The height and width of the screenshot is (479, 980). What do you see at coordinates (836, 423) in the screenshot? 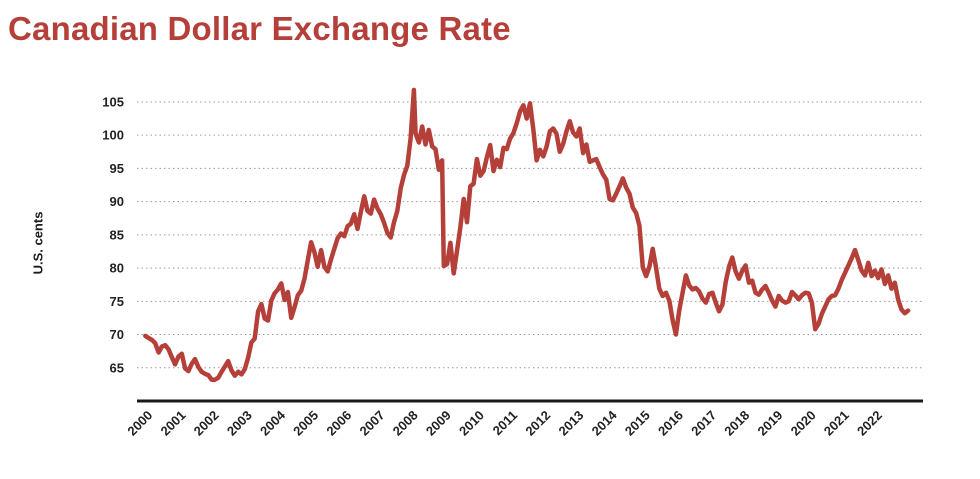
I see `x-tick-label: 2021` at bounding box center [836, 423].